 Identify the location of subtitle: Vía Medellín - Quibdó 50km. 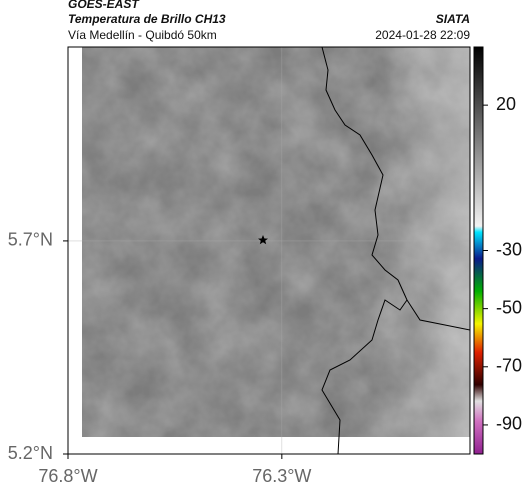
(142, 35).